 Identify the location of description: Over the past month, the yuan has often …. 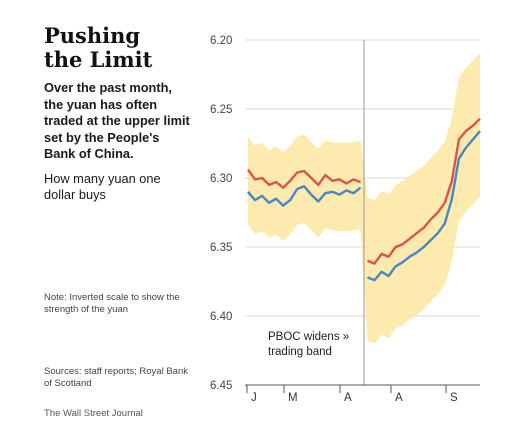
(117, 120).